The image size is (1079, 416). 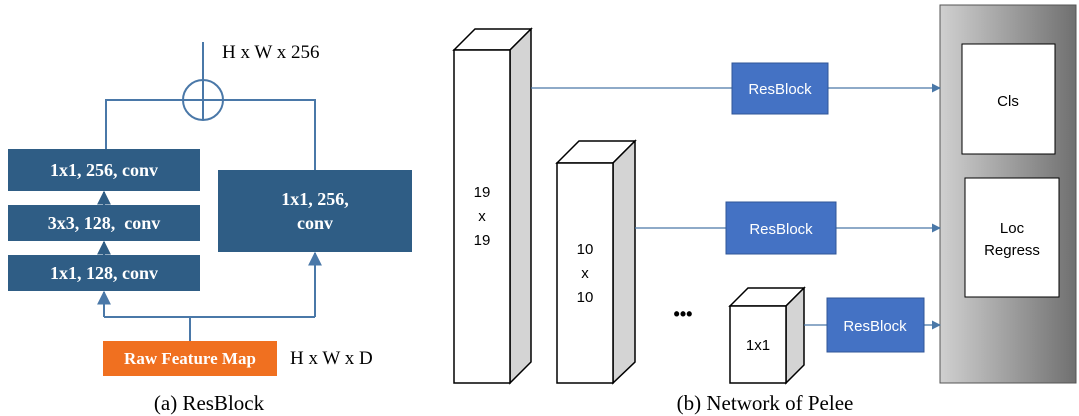 I want to click on shortcut-label-line2: conv, so click(x=315, y=223).